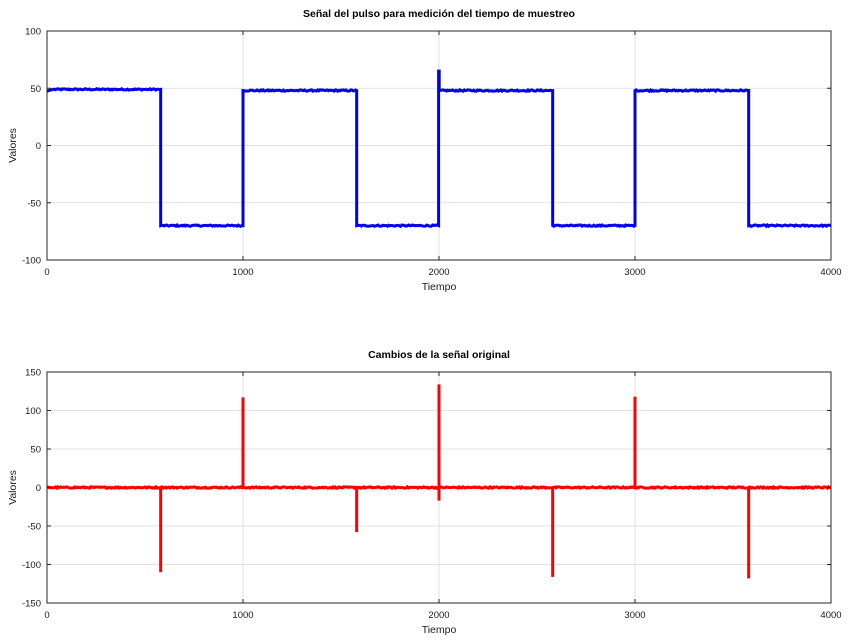  I want to click on subplot-bottom-ytick-label-5: 100, so click(33, 411).